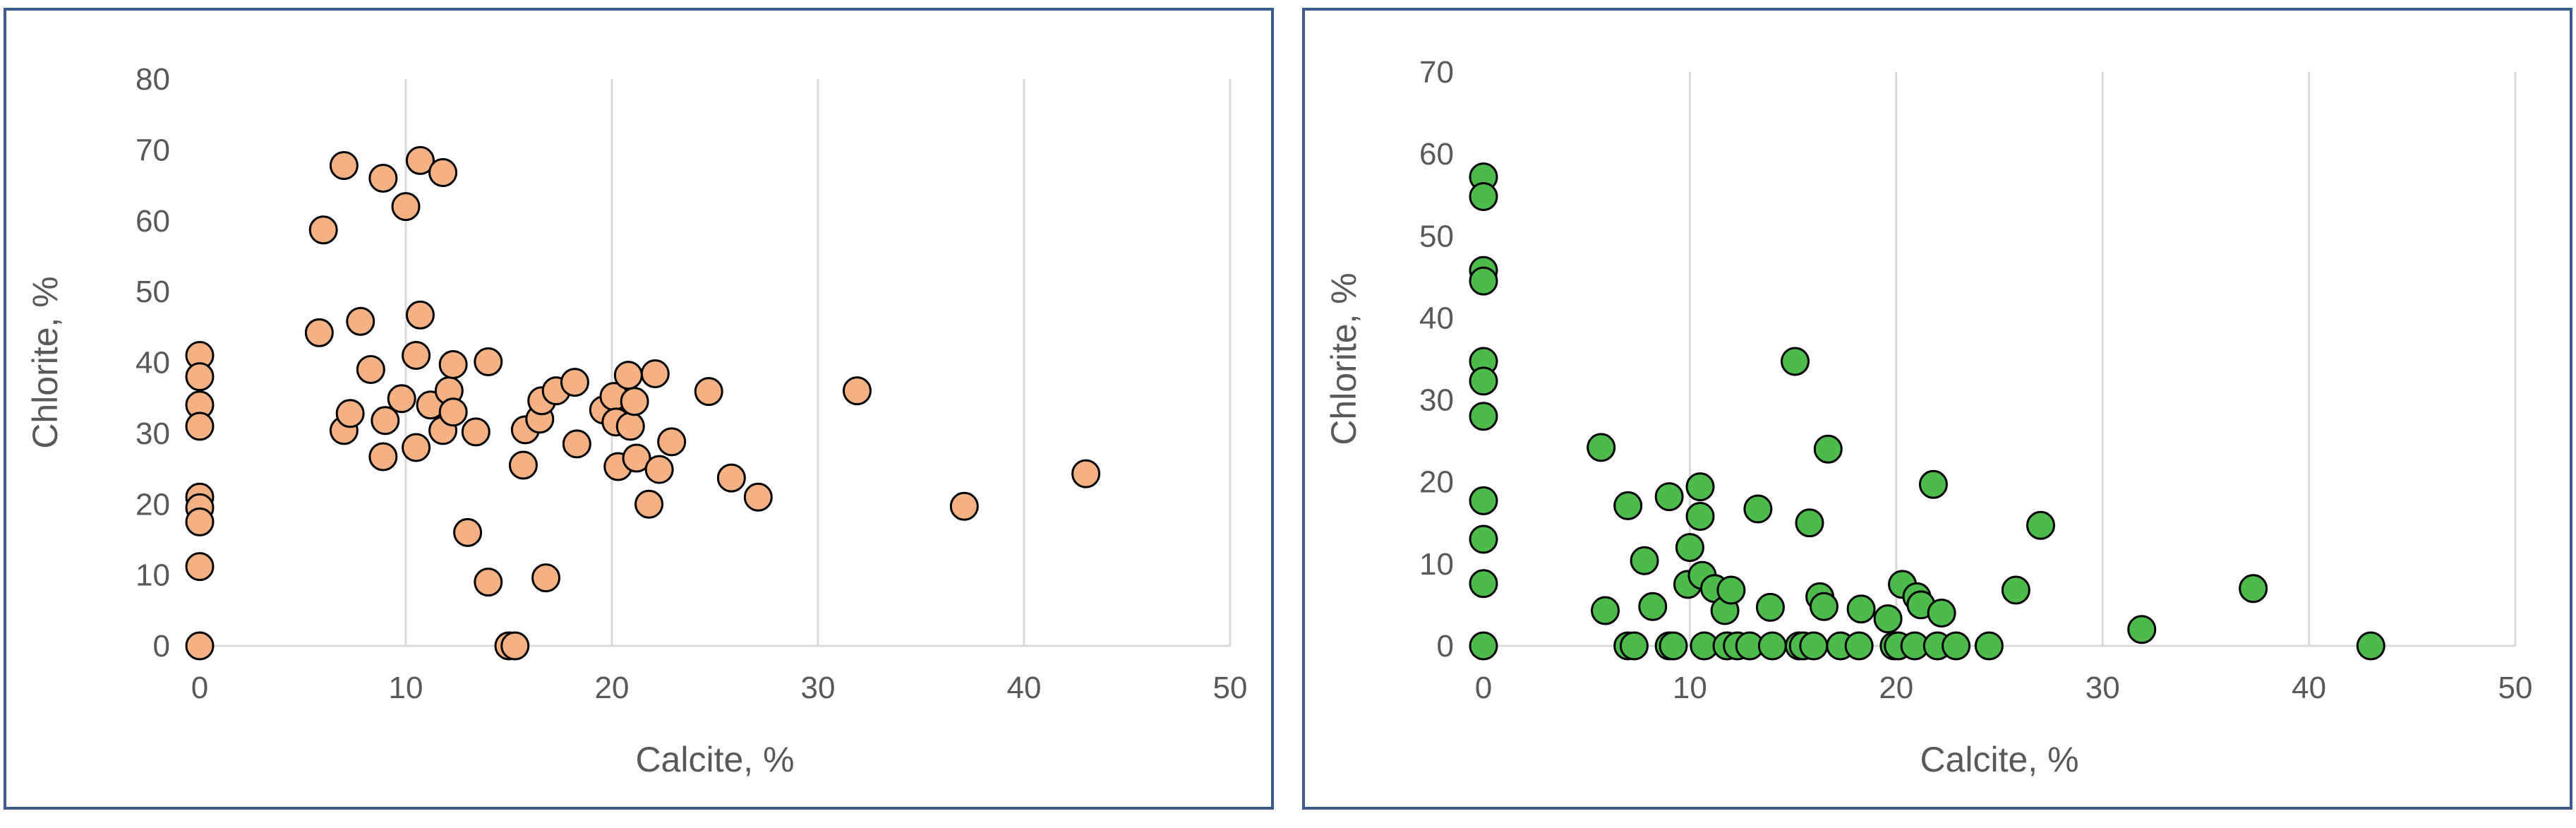 The width and height of the screenshot is (2576, 828). What do you see at coordinates (1436, 483) in the screenshot?
I see `y-tick-label-20: 20` at bounding box center [1436, 483].